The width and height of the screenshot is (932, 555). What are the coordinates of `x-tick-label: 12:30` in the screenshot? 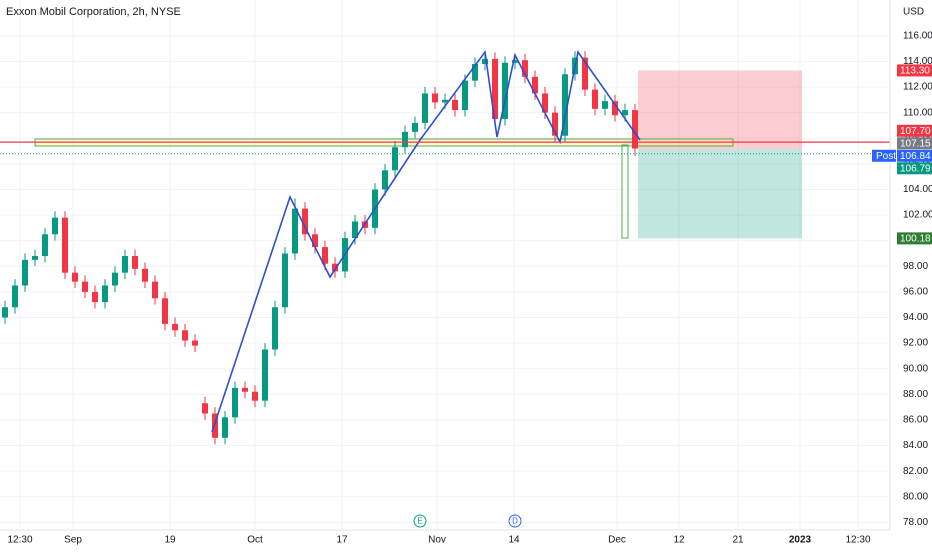 It's located at (857, 540).